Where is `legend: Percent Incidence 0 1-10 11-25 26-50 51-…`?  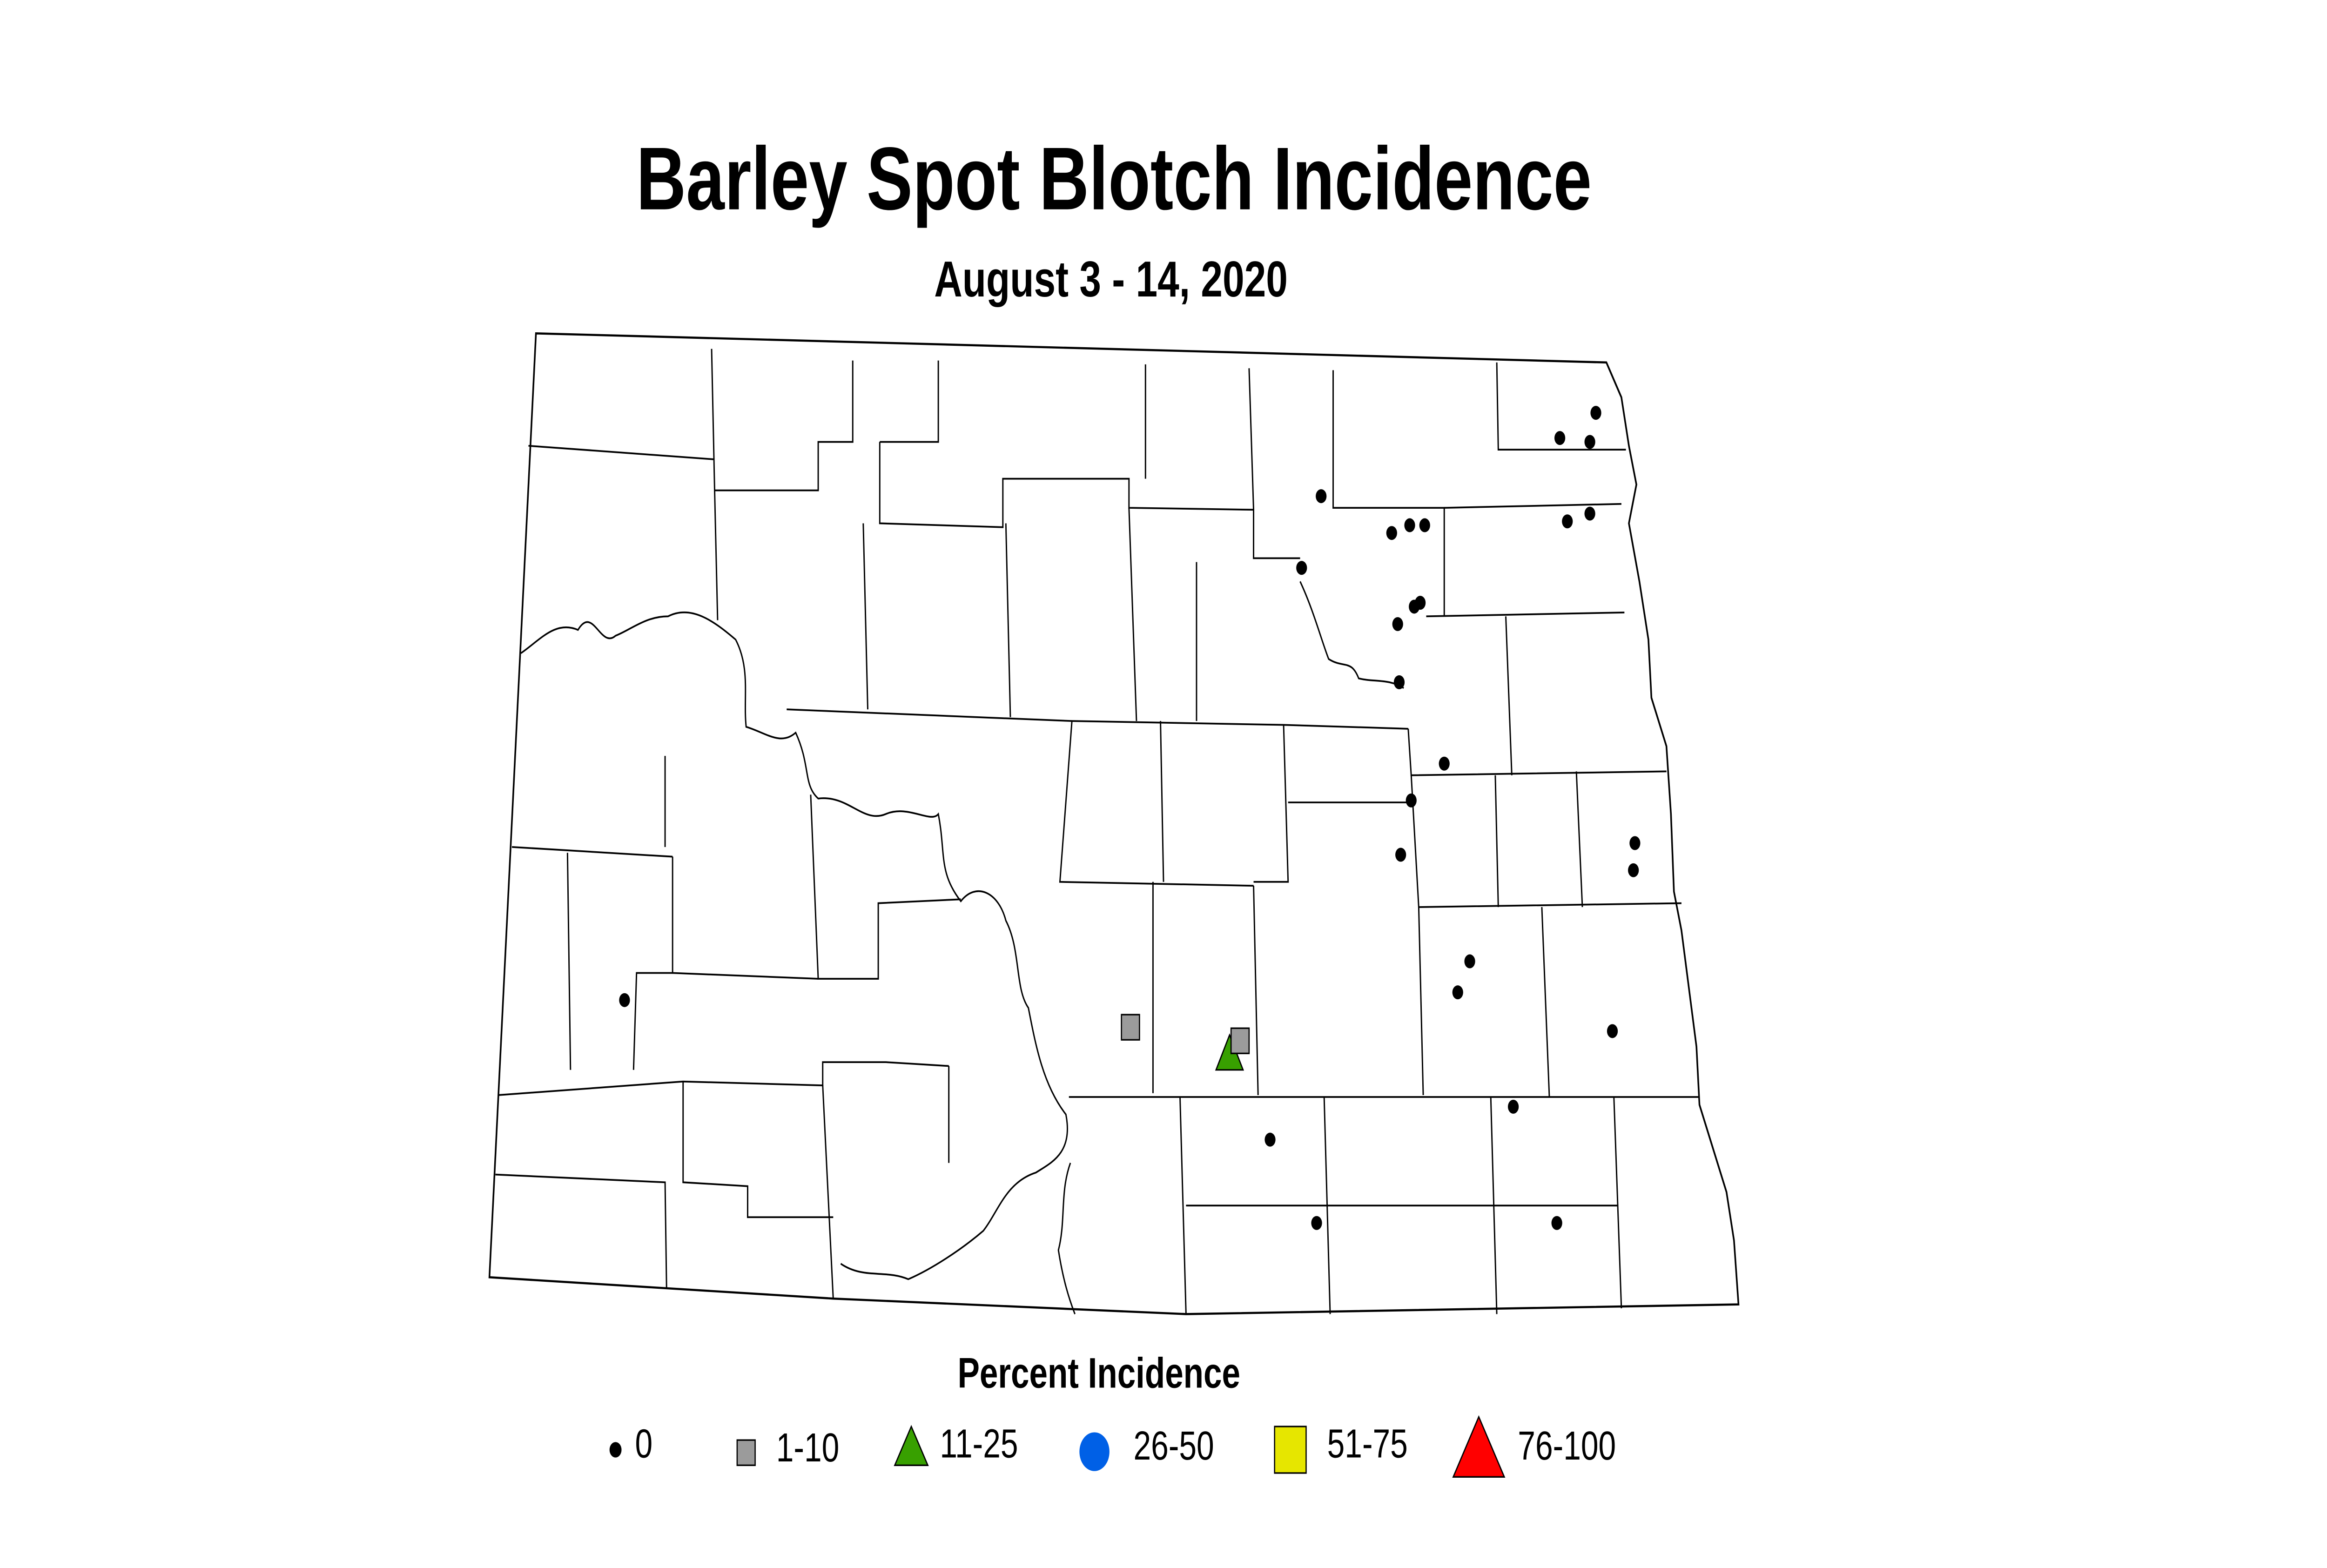
legend: Percent Incidence 0 1-10 11-25 26-50 51-… is located at coordinates (1112, 1414).